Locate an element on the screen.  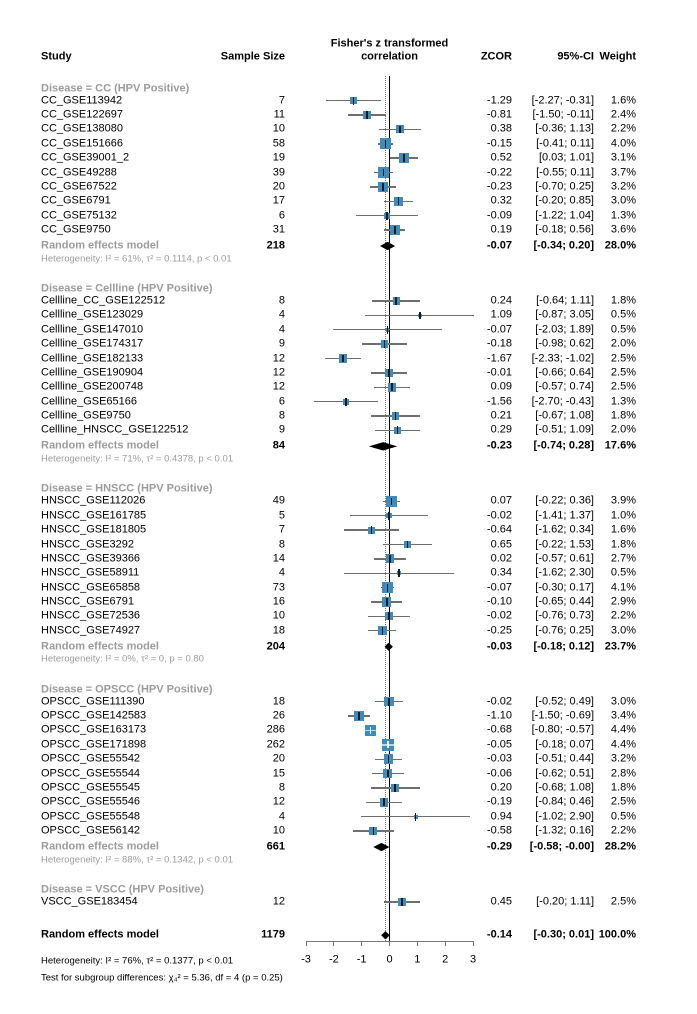
group-label: Disease = VSCC (HPV Positive) is located at coordinates (122, 889).